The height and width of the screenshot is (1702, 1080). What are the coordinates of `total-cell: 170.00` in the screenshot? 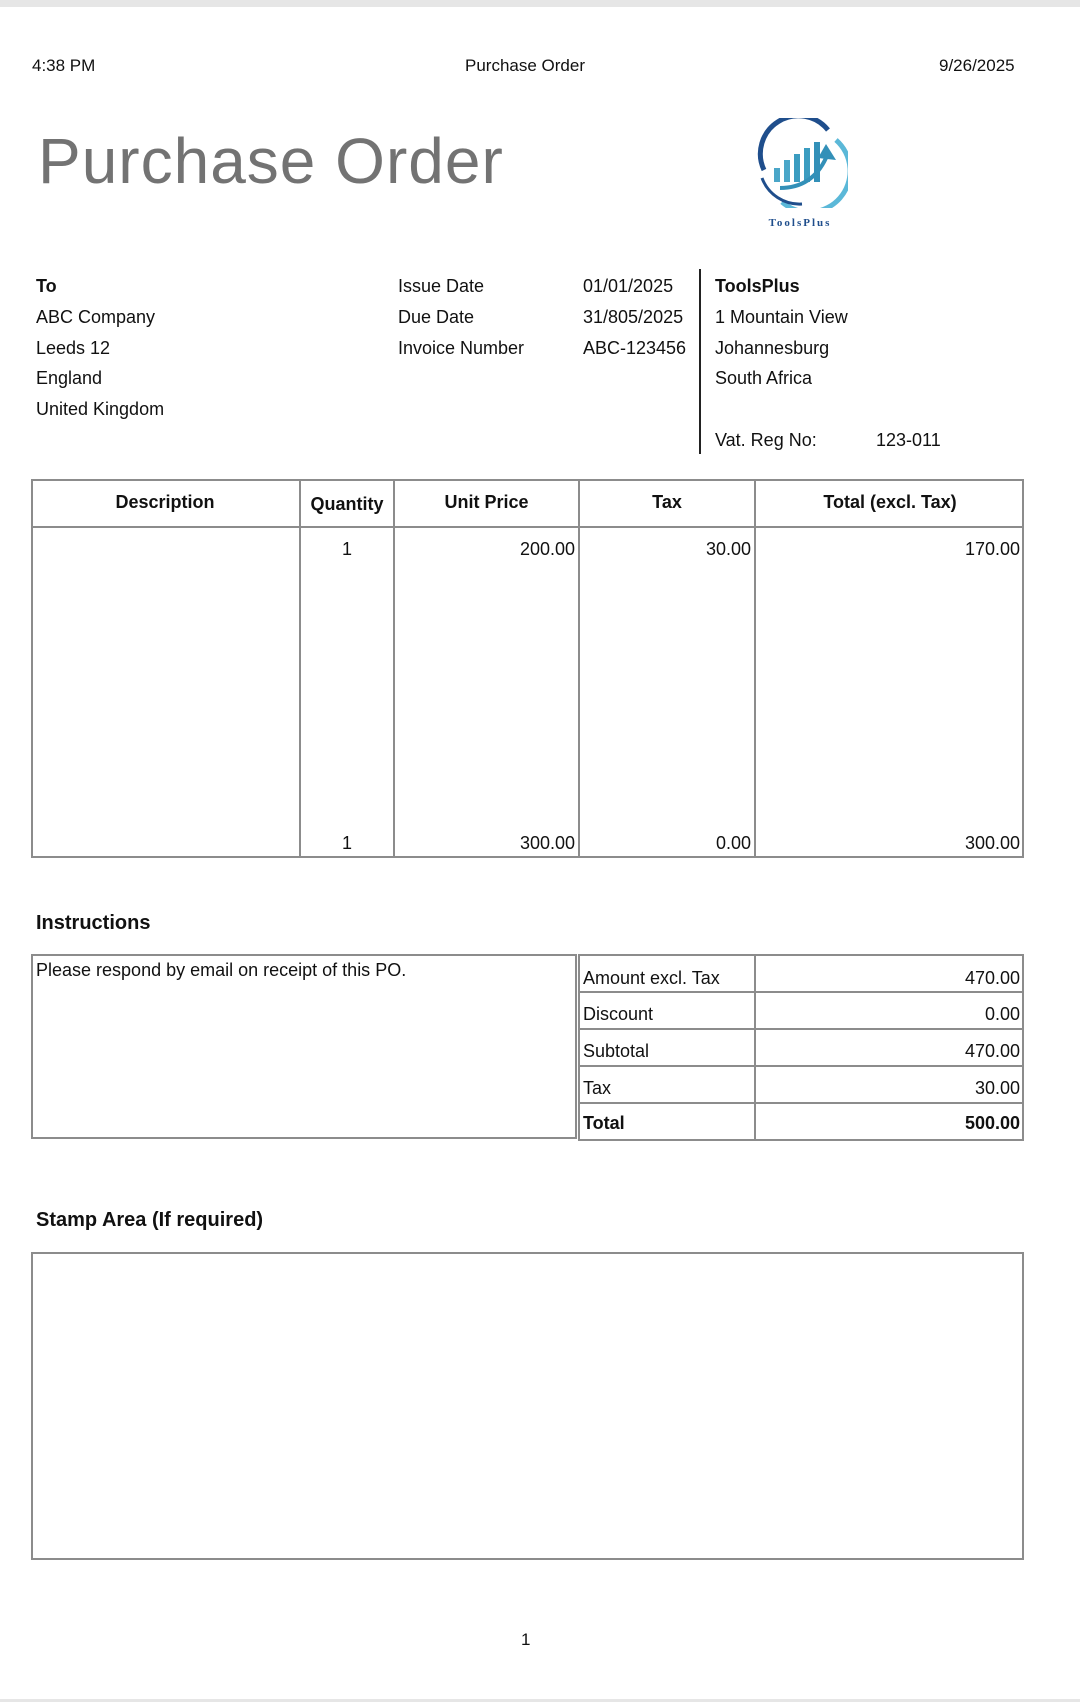 It's located at (992, 549).